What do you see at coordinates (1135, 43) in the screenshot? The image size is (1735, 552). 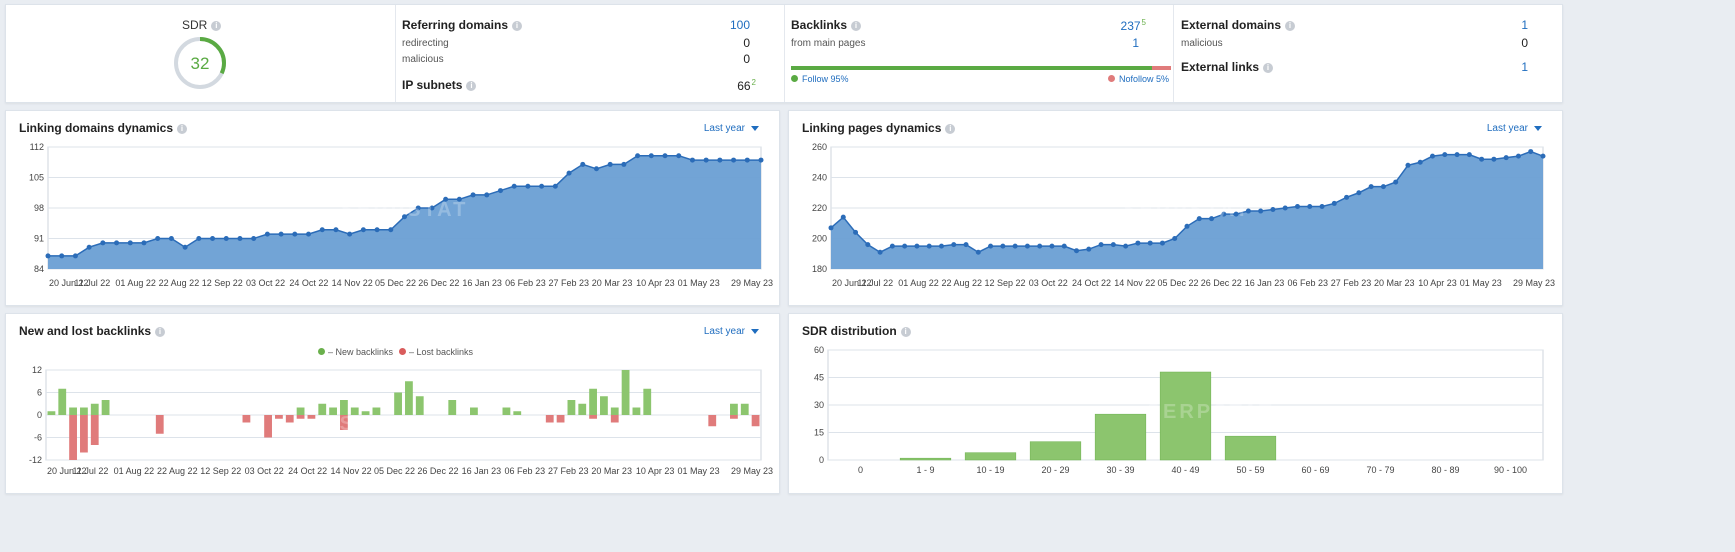 I see `from-main-pages-value: 1` at bounding box center [1135, 43].